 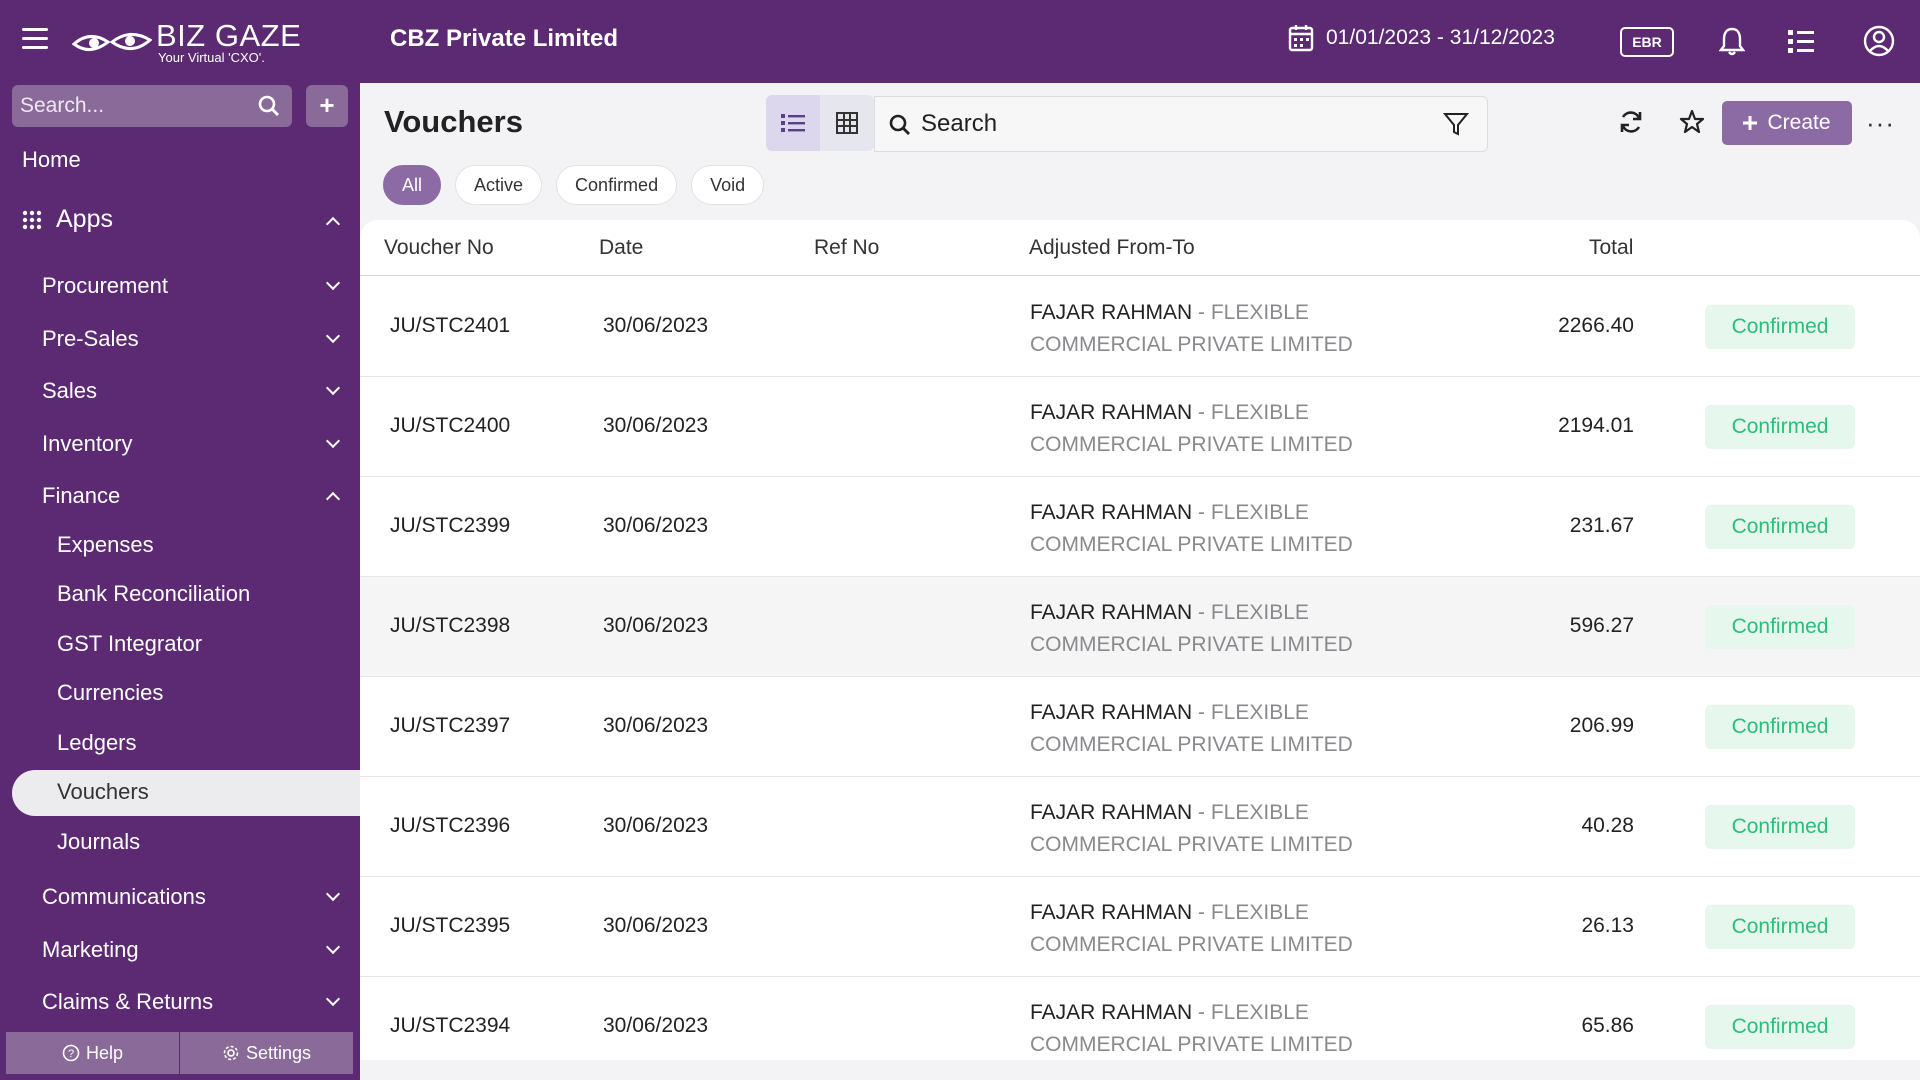 I want to click on hamburger-icon, so click(x=35, y=39).